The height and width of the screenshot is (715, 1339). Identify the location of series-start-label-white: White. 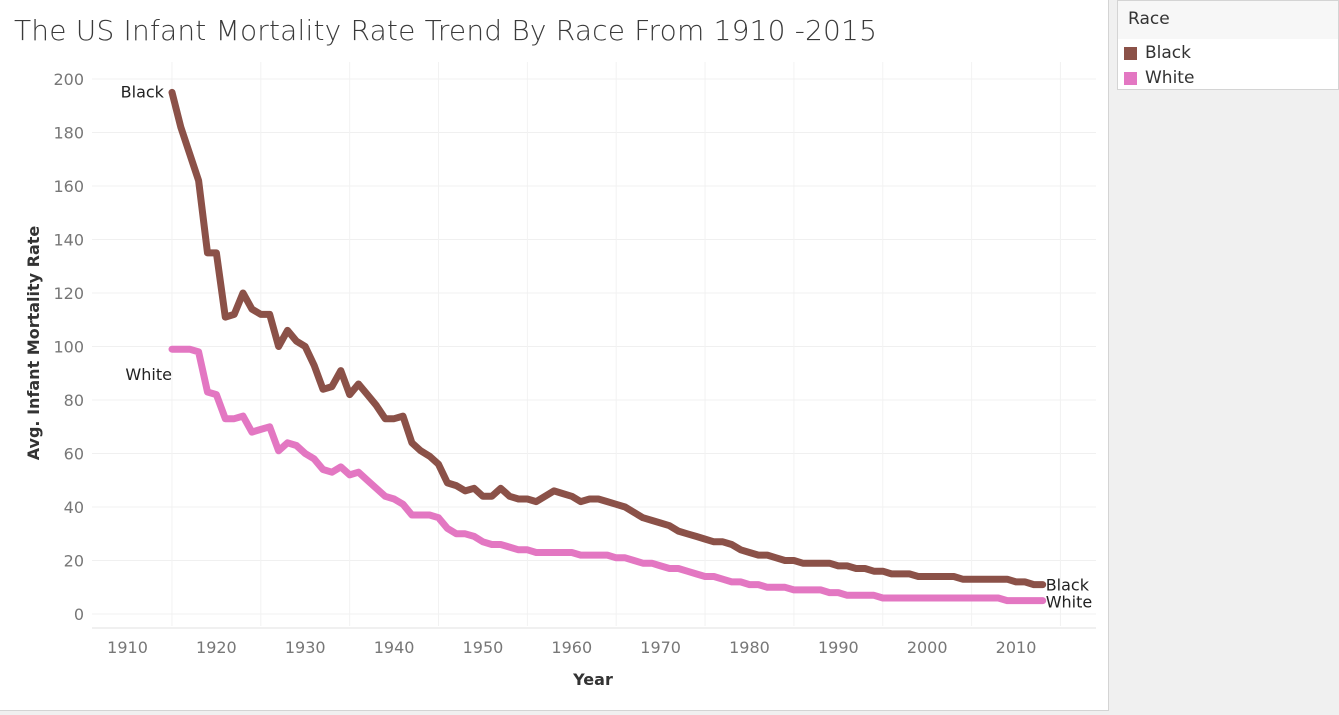
(148, 374).